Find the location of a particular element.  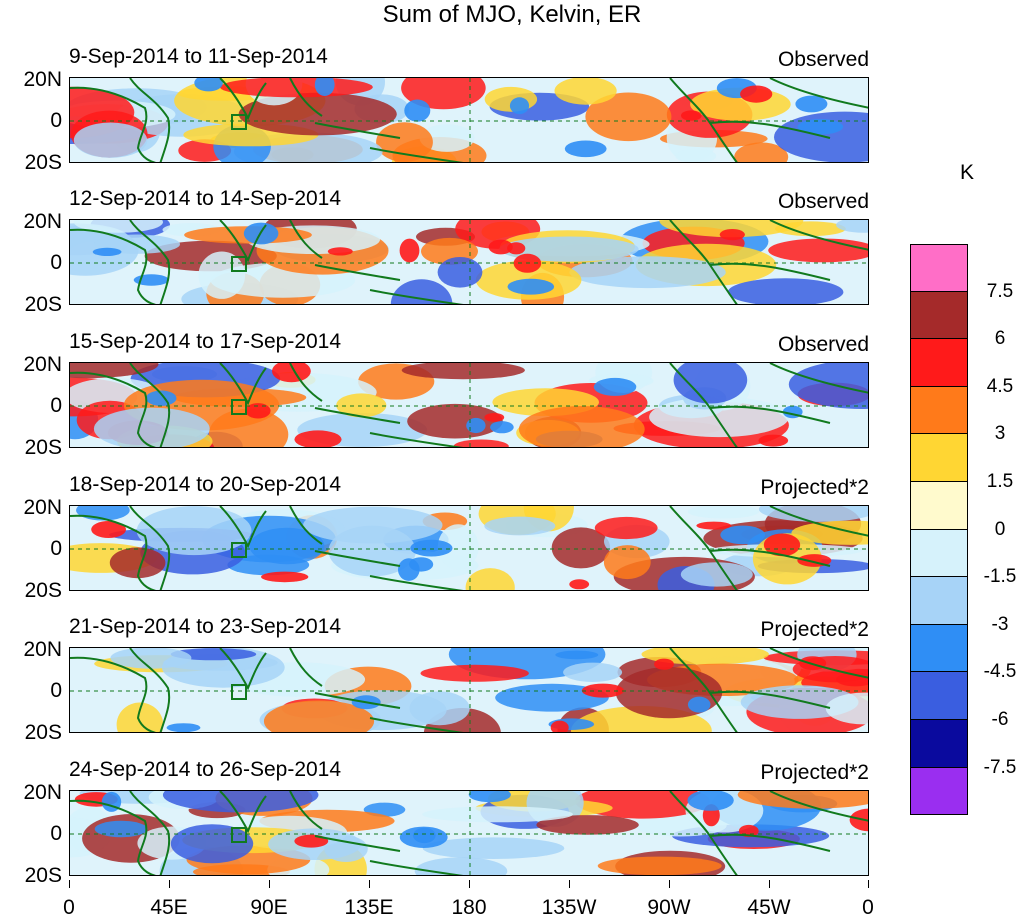

colorbar-unit: K is located at coordinates (966, 172).